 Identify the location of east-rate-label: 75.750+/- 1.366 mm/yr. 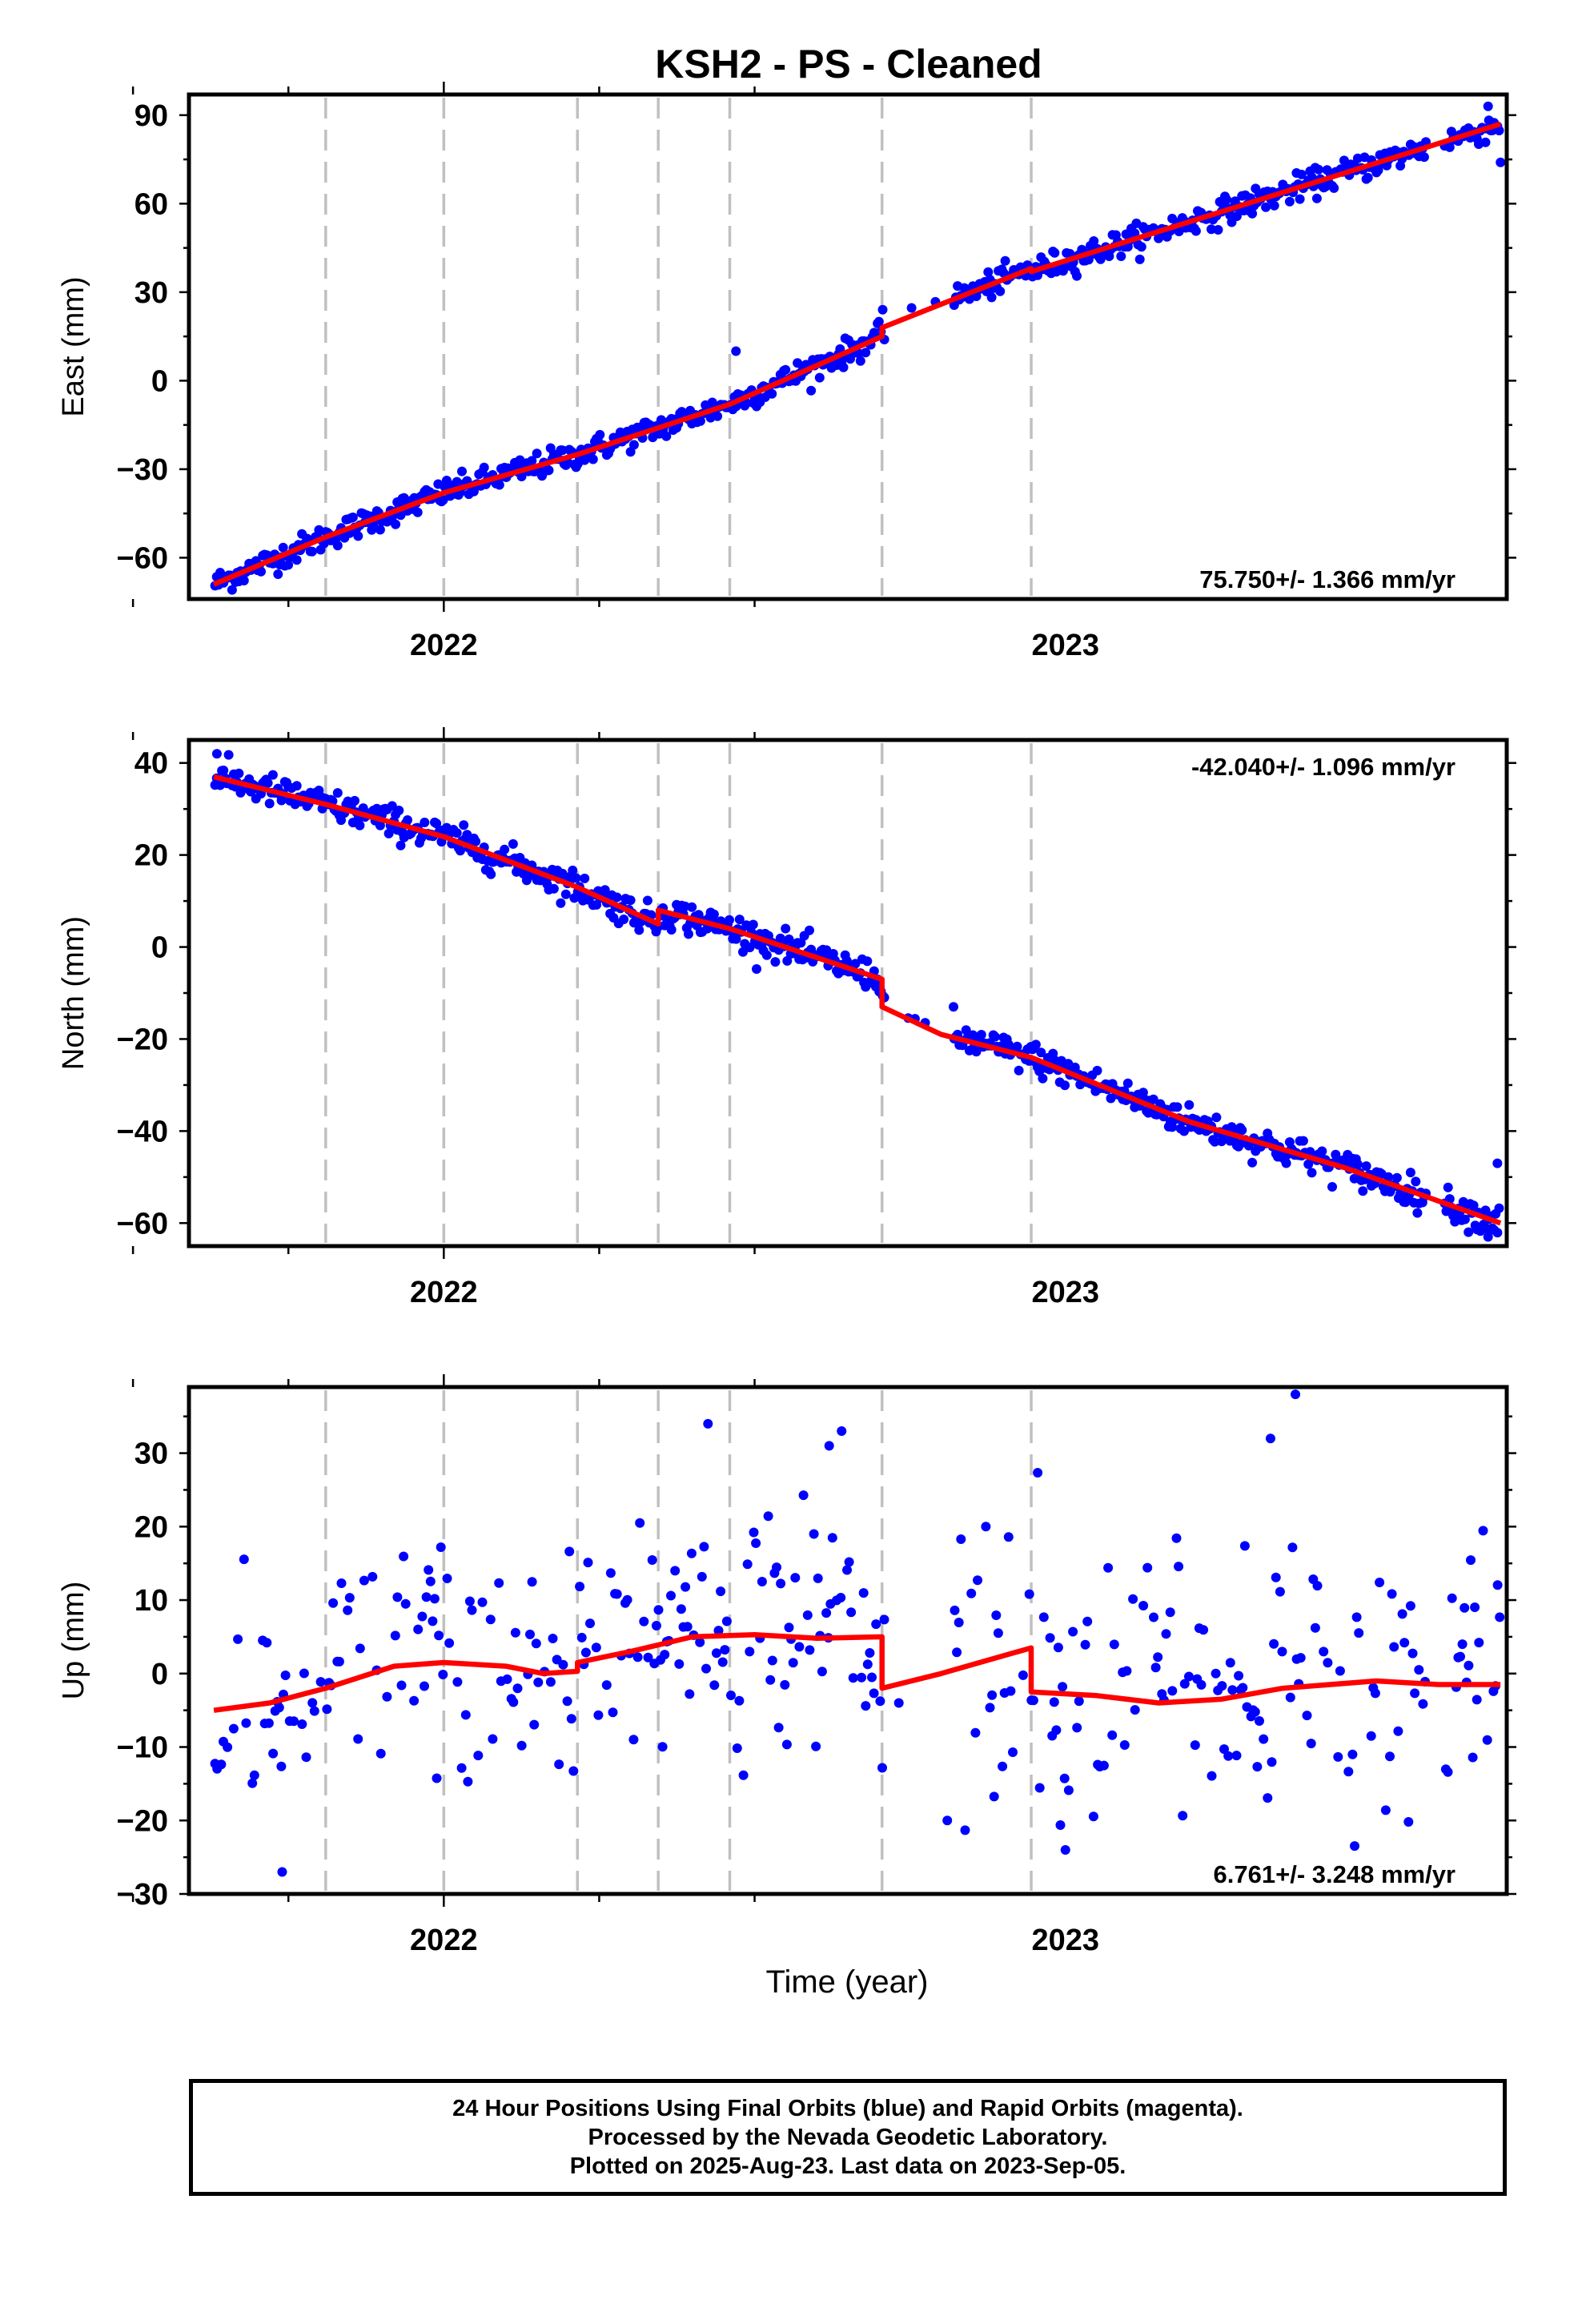
(1328, 579).